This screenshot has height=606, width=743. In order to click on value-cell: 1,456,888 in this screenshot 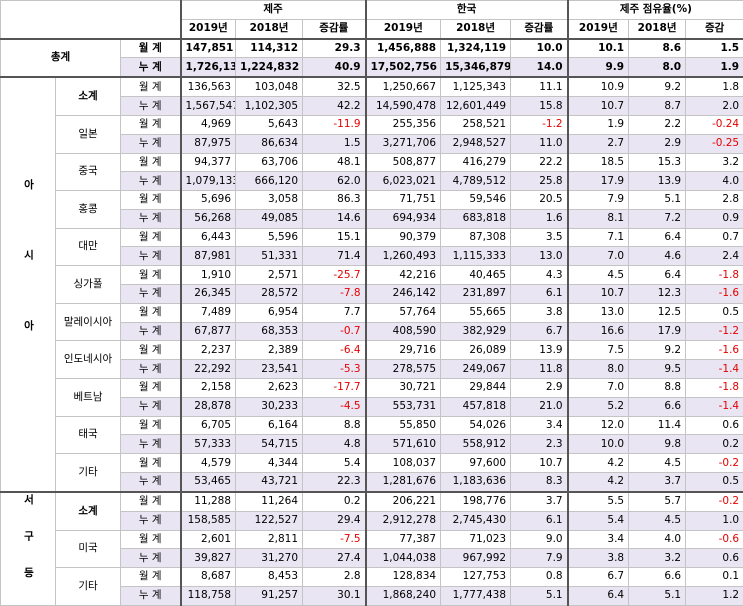, I will do `click(403, 48)`.